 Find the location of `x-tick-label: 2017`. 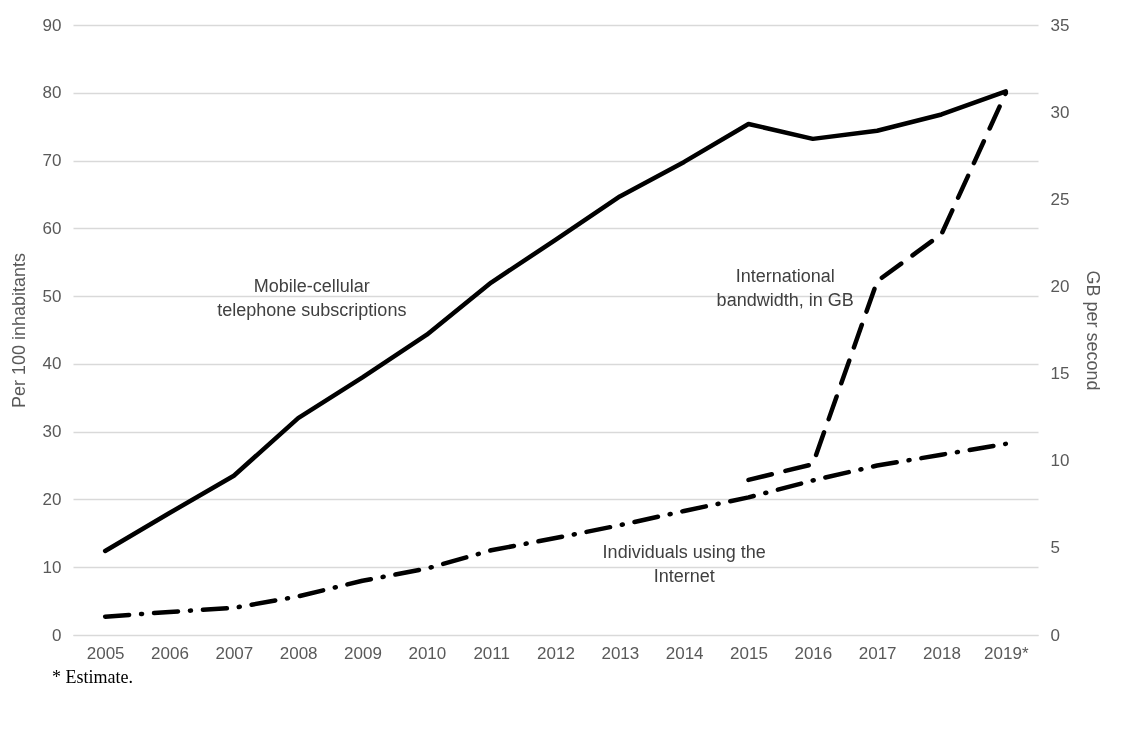

x-tick-label: 2017 is located at coordinates (877, 653).